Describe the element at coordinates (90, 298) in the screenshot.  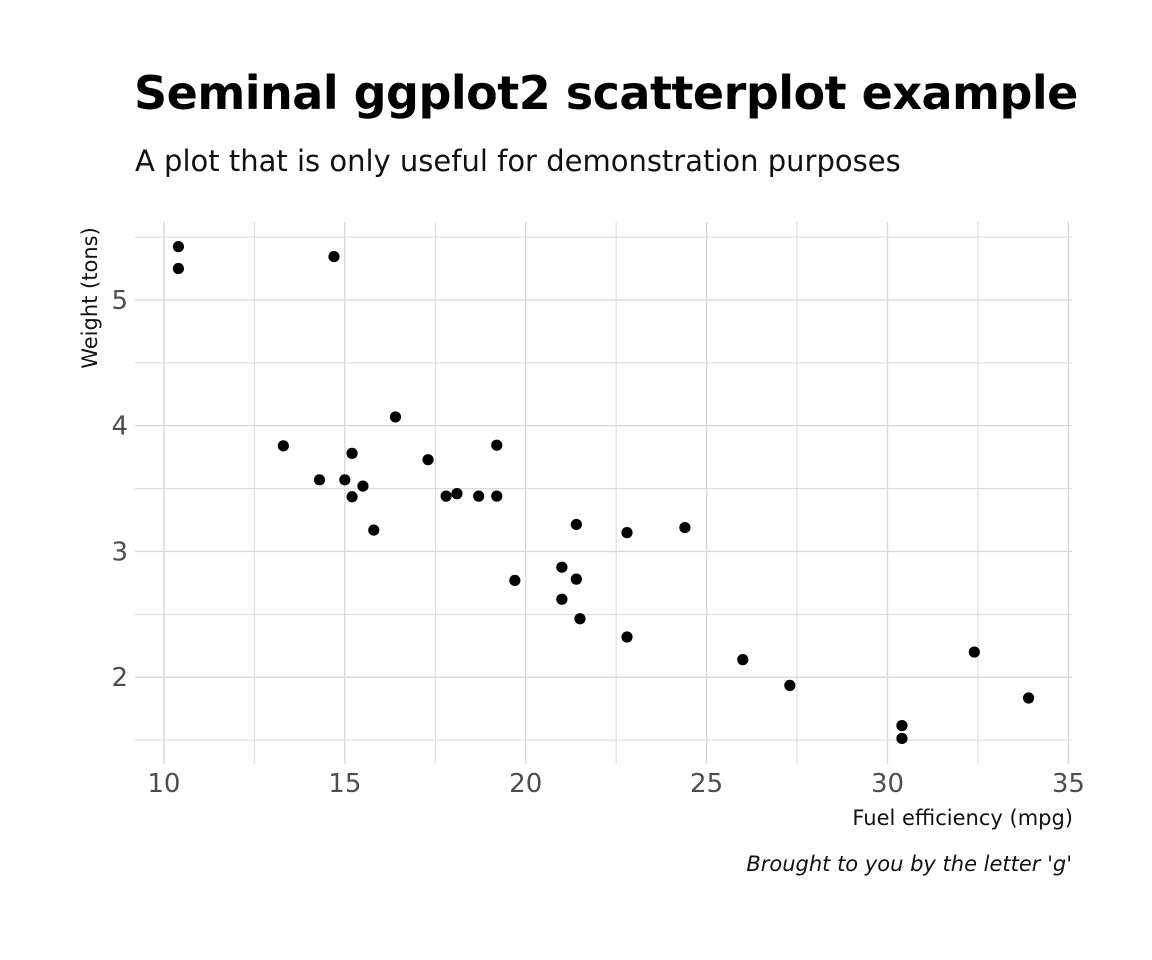
I see `y-axis-title: Weight (tons)` at that location.